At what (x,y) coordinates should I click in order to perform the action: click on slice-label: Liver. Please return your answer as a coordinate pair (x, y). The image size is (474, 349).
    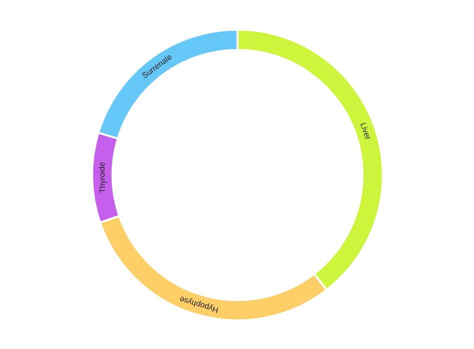
    Looking at the image, I should click on (365, 132).